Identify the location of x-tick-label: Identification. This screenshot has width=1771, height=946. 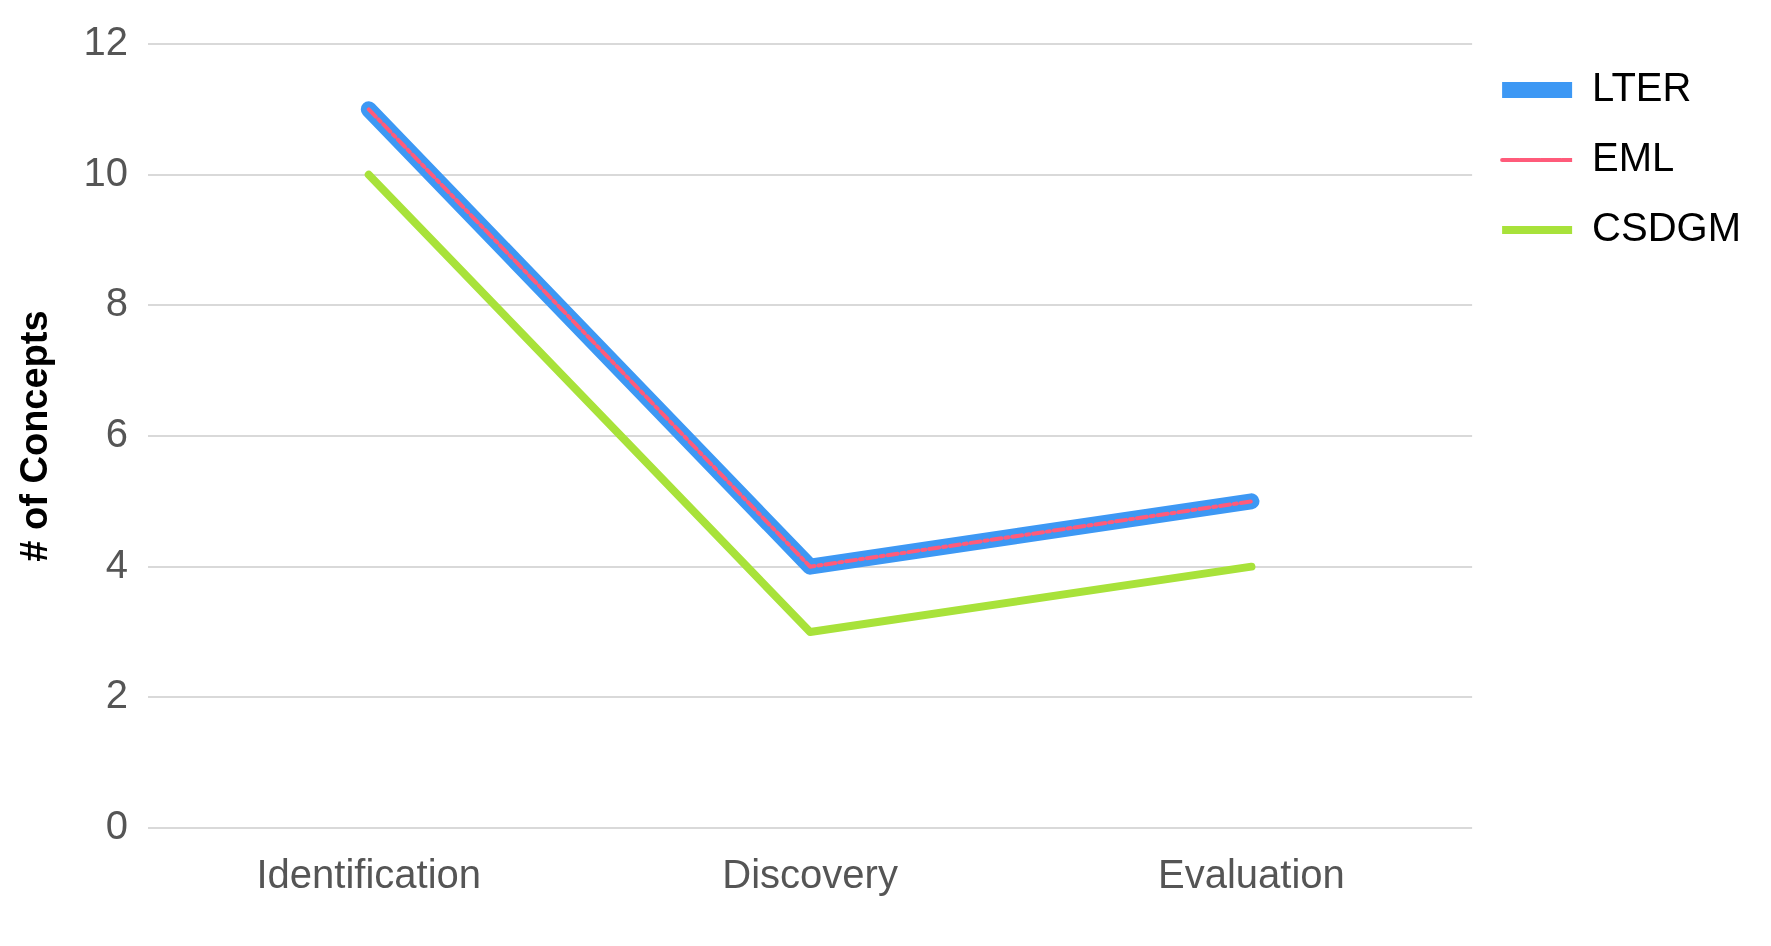
(369, 874).